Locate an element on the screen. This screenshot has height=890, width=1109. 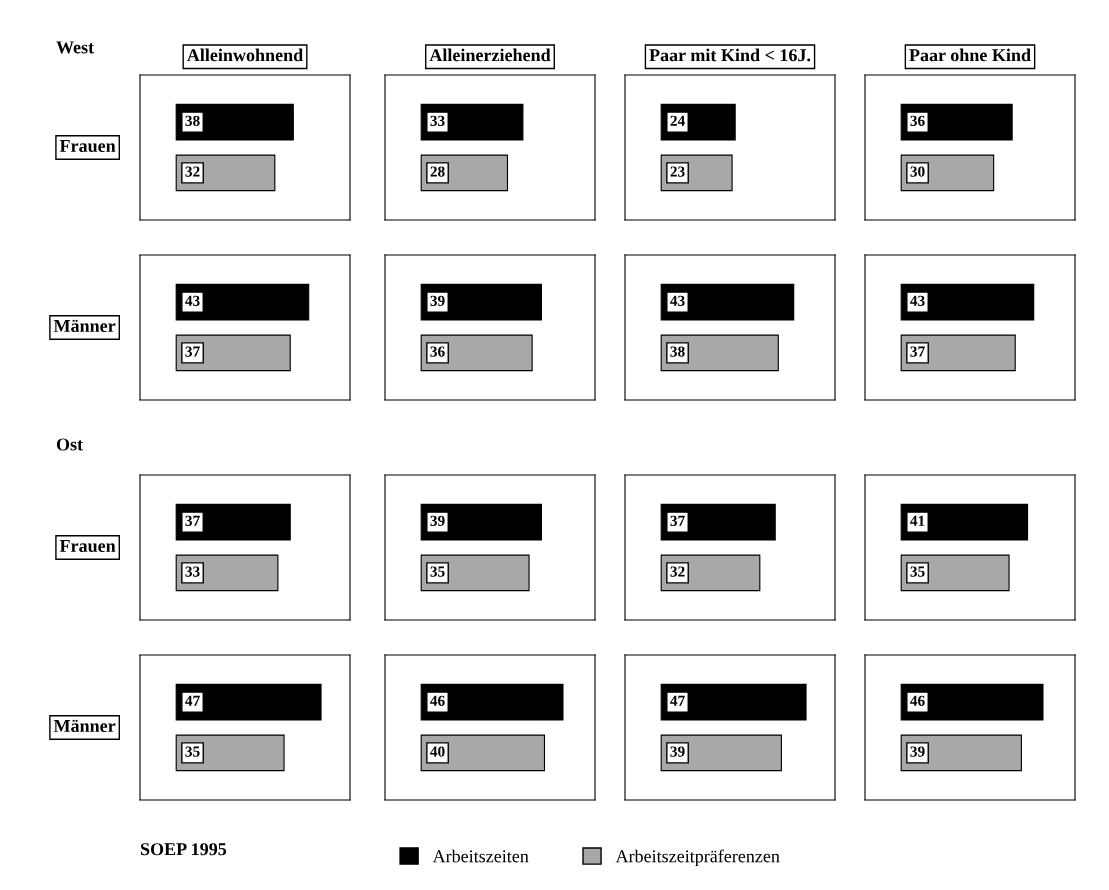
legend-label: Arbeitszeitpräferenzen is located at coordinates (697, 858).